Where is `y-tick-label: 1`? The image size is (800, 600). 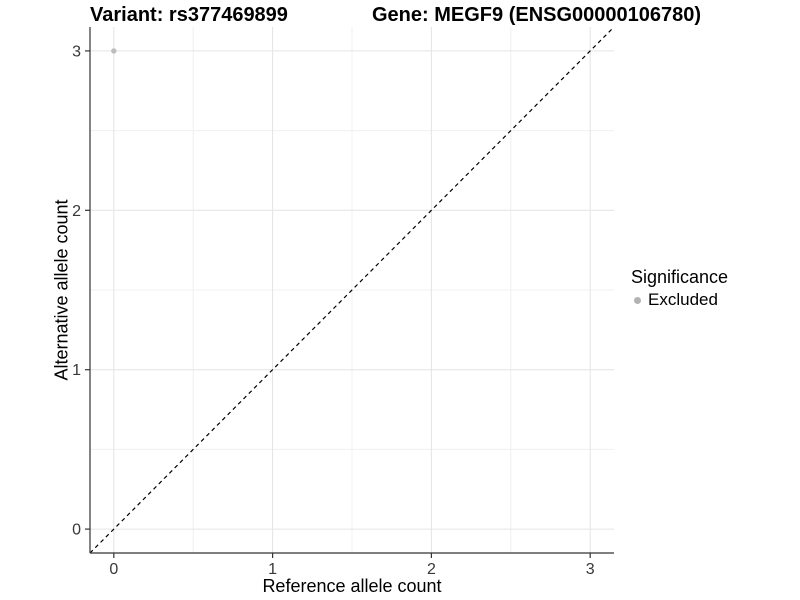 y-tick-label: 1 is located at coordinates (76, 370).